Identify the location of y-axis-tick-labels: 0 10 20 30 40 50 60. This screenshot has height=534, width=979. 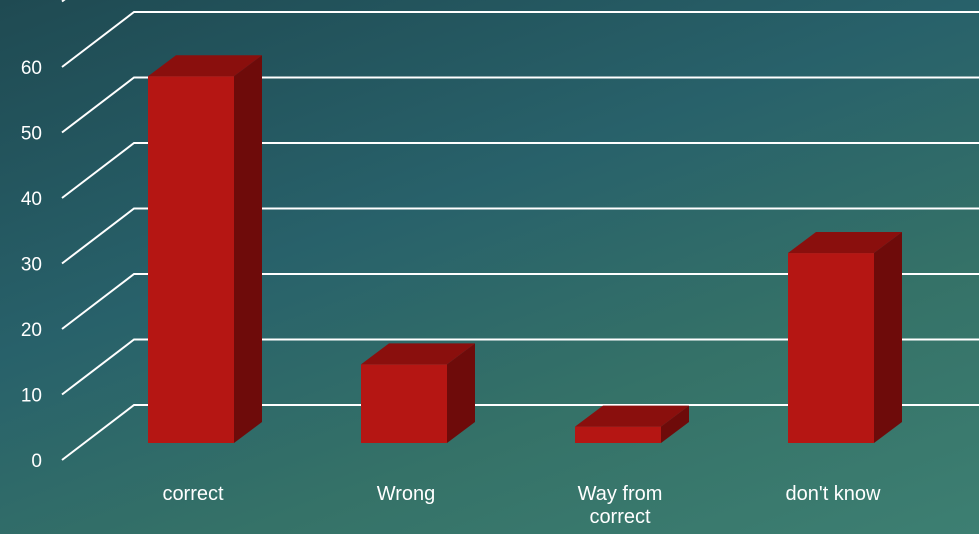
(31, 265).